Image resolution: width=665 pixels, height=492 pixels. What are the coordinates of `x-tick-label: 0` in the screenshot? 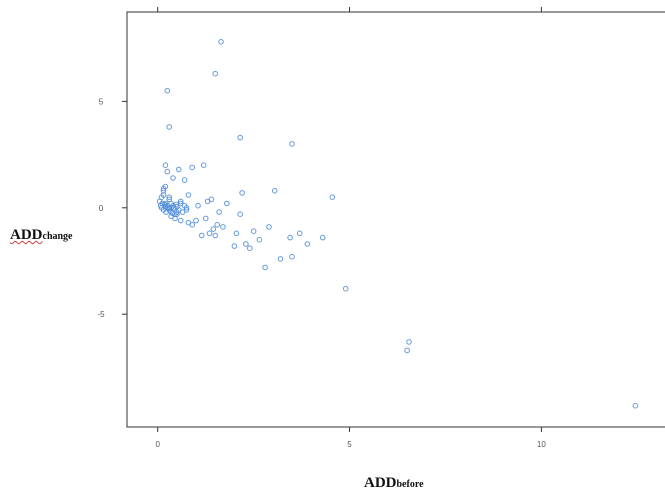 It's located at (157, 444).